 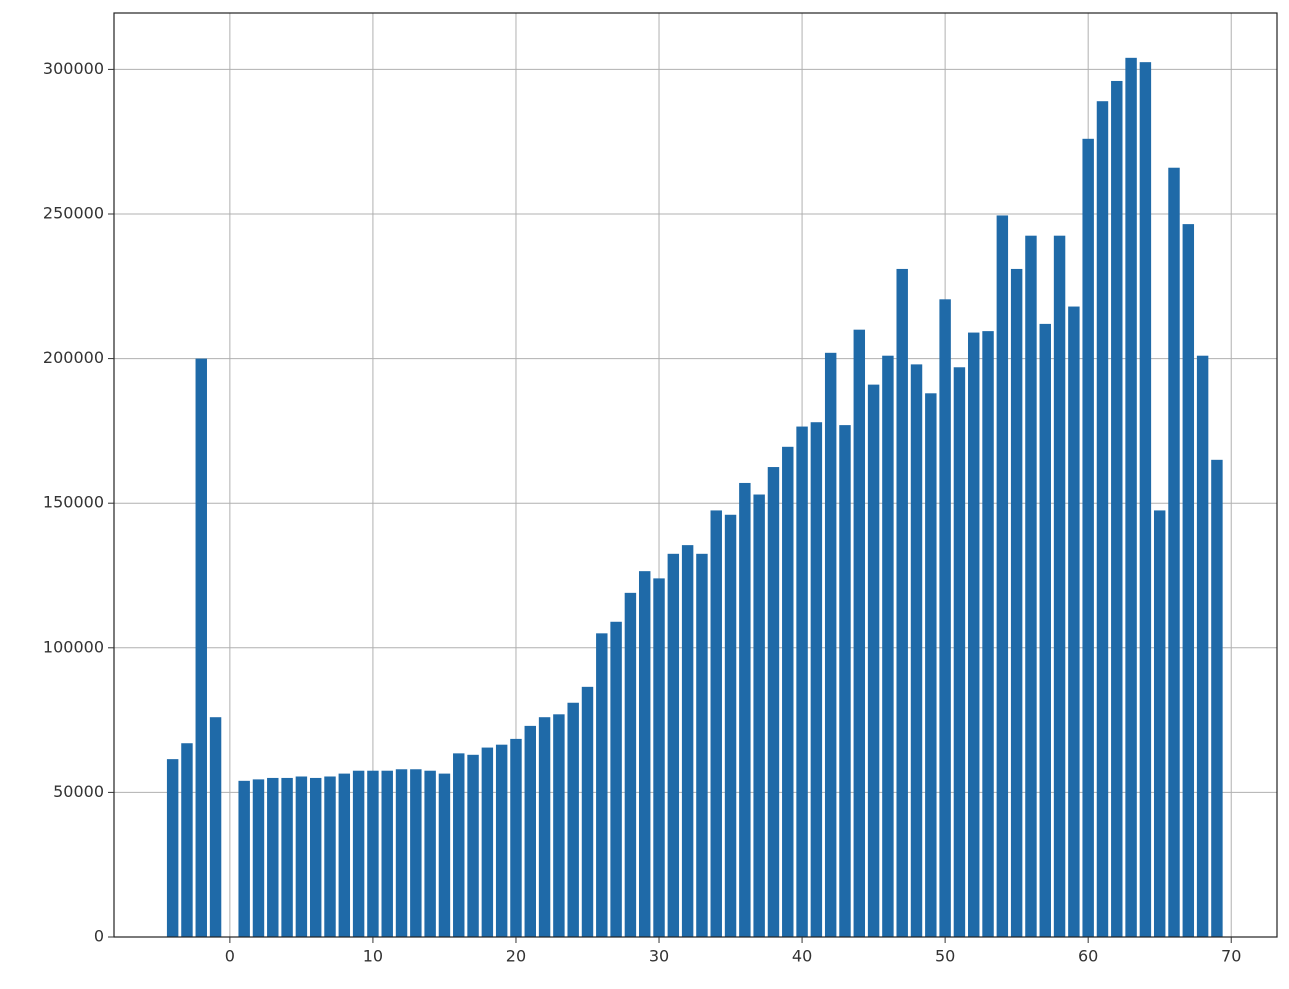 I want to click on x-tick-label: 60, so click(x=1088, y=956).